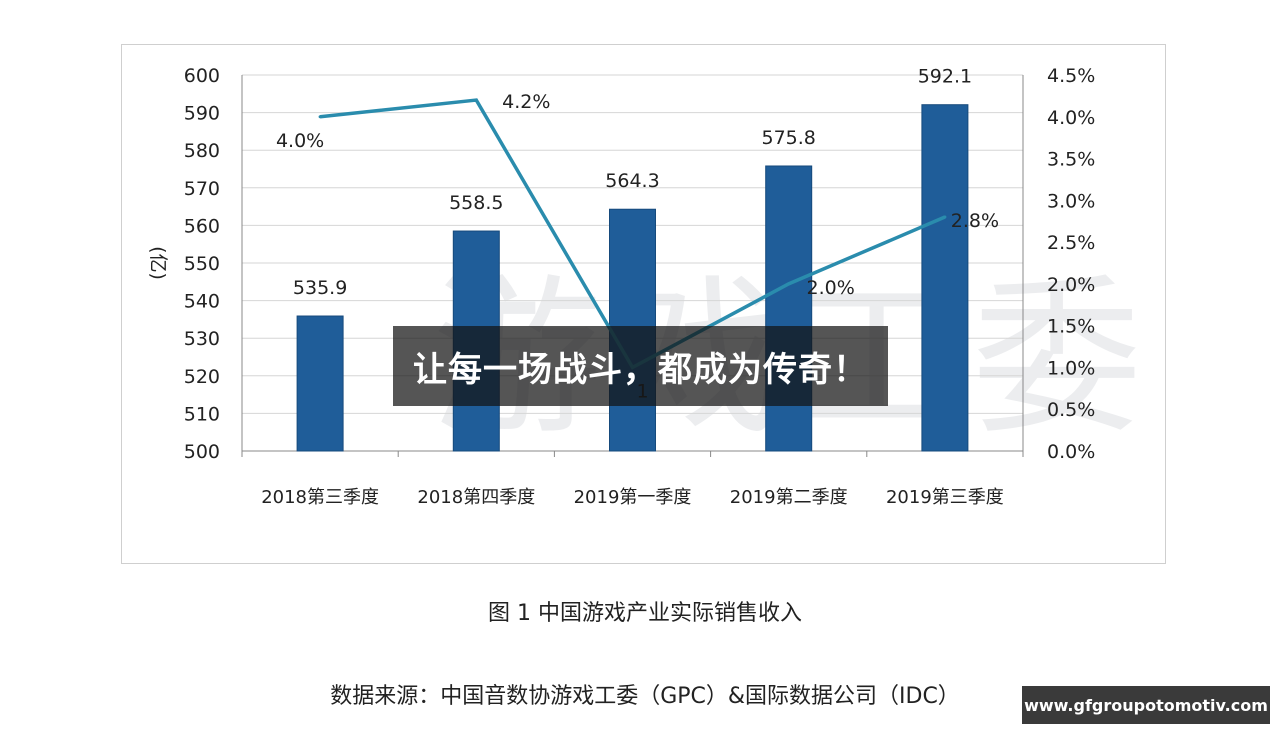 This screenshot has width=1280, height=732. Describe the element at coordinates (975, 221) in the screenshot. I see `line-value-label: 2.8%` at that location.